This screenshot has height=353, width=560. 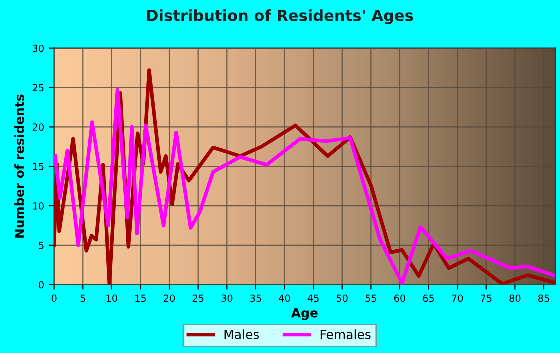 I want to click on x-tick-label: 5, so click(x=83, y=298).